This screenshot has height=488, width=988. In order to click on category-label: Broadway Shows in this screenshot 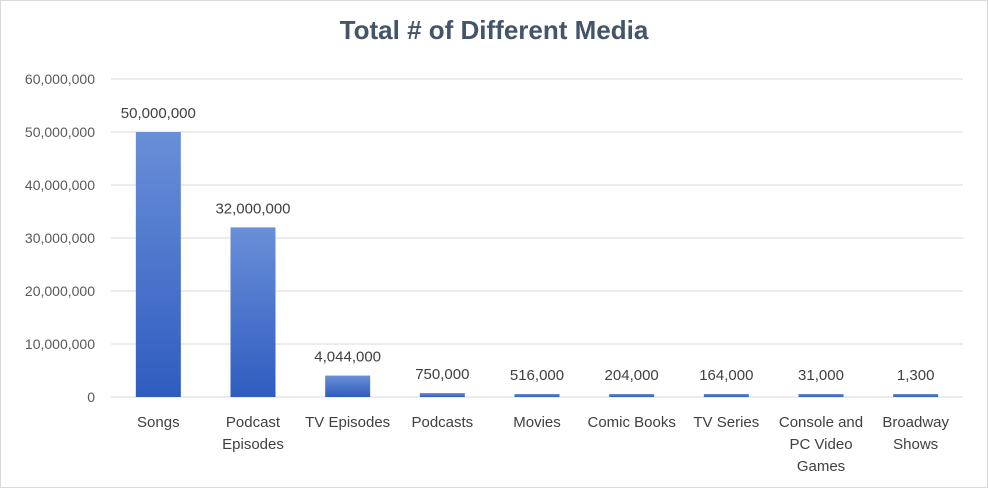, I will do `click(915, 433)`.